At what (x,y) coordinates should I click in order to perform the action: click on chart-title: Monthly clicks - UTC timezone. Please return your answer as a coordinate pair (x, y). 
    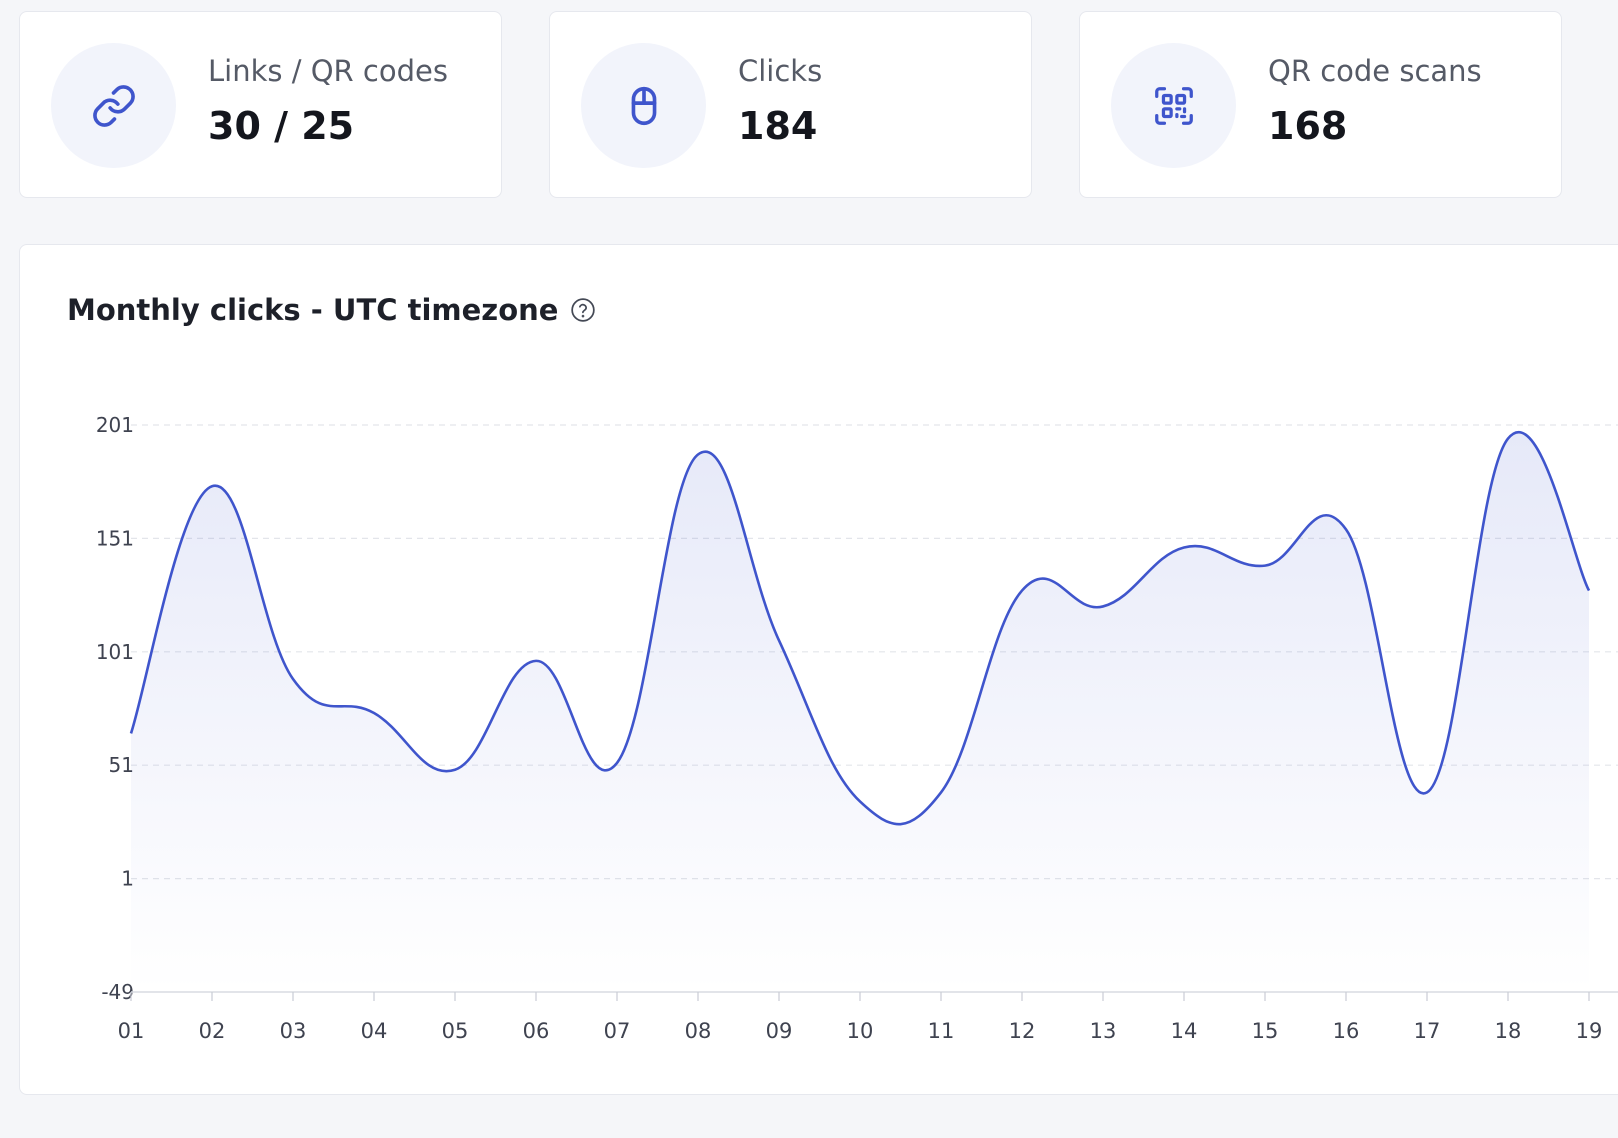
    Looking at the image, I should click on (313, 310).